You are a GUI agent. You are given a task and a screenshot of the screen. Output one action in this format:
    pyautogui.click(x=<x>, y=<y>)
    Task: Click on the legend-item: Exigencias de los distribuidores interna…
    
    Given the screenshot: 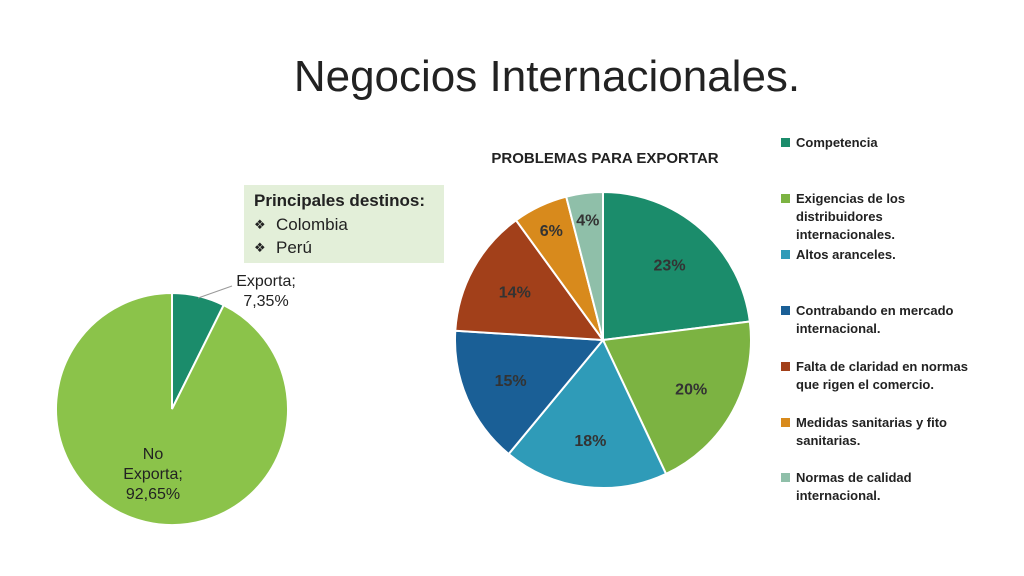 What is the action you would take?
    pyautogui.click(x=881, y=217)
    